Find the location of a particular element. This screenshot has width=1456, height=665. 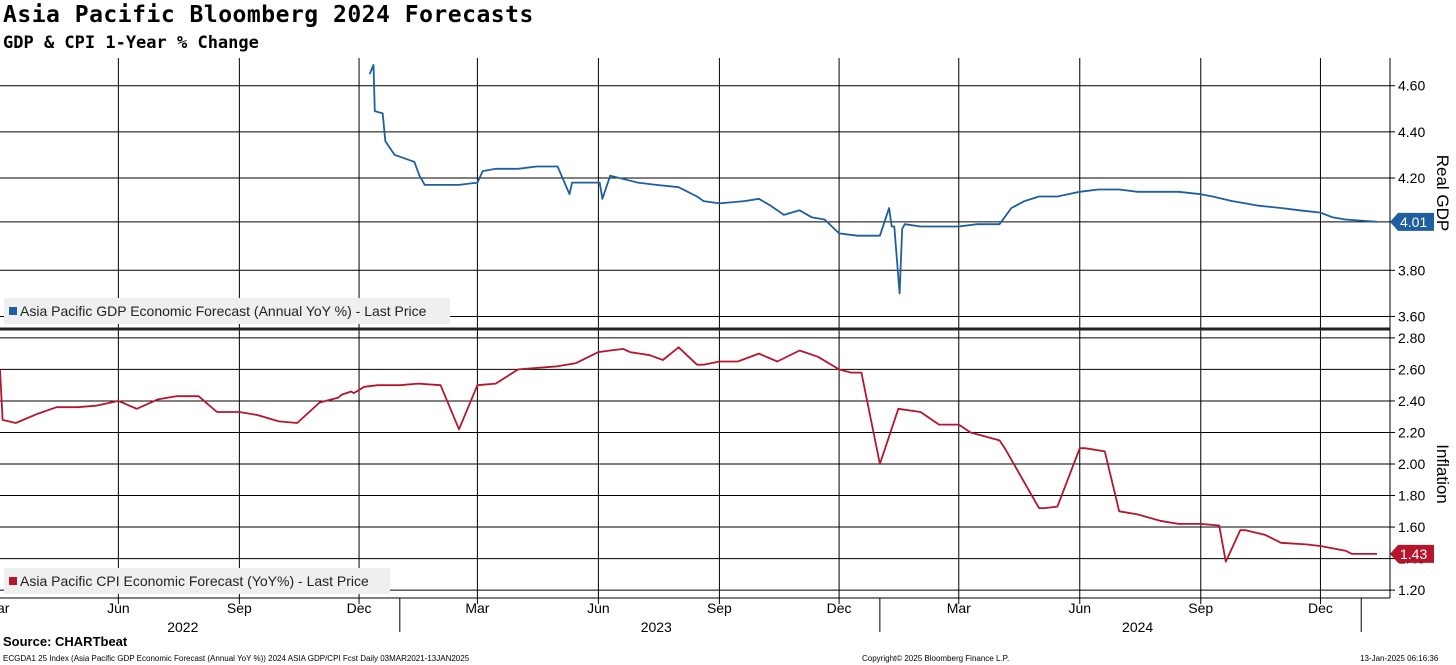

x-year-label: 2024 is located at coordinates (1137, 627).